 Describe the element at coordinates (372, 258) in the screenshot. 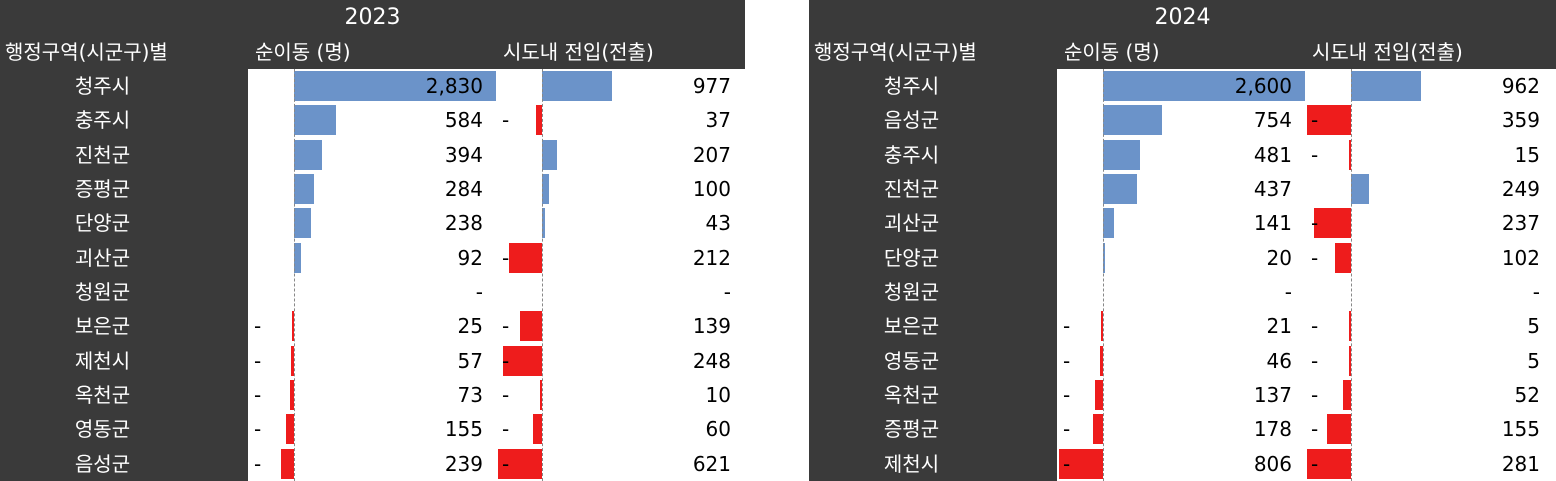

I see `table-row: 괴산군 92- 212` at that location.